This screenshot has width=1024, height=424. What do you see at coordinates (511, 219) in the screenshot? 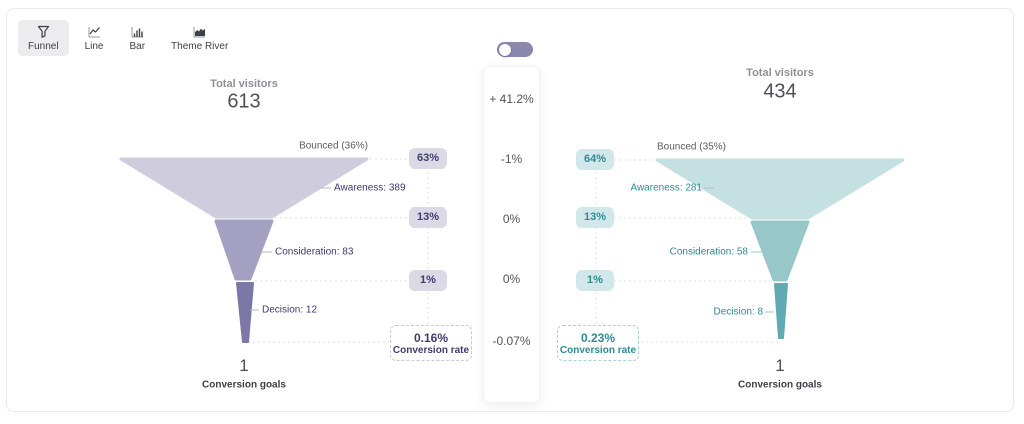
I see `comparison-step2-delta: 0%` at bounding box center [511, 219].